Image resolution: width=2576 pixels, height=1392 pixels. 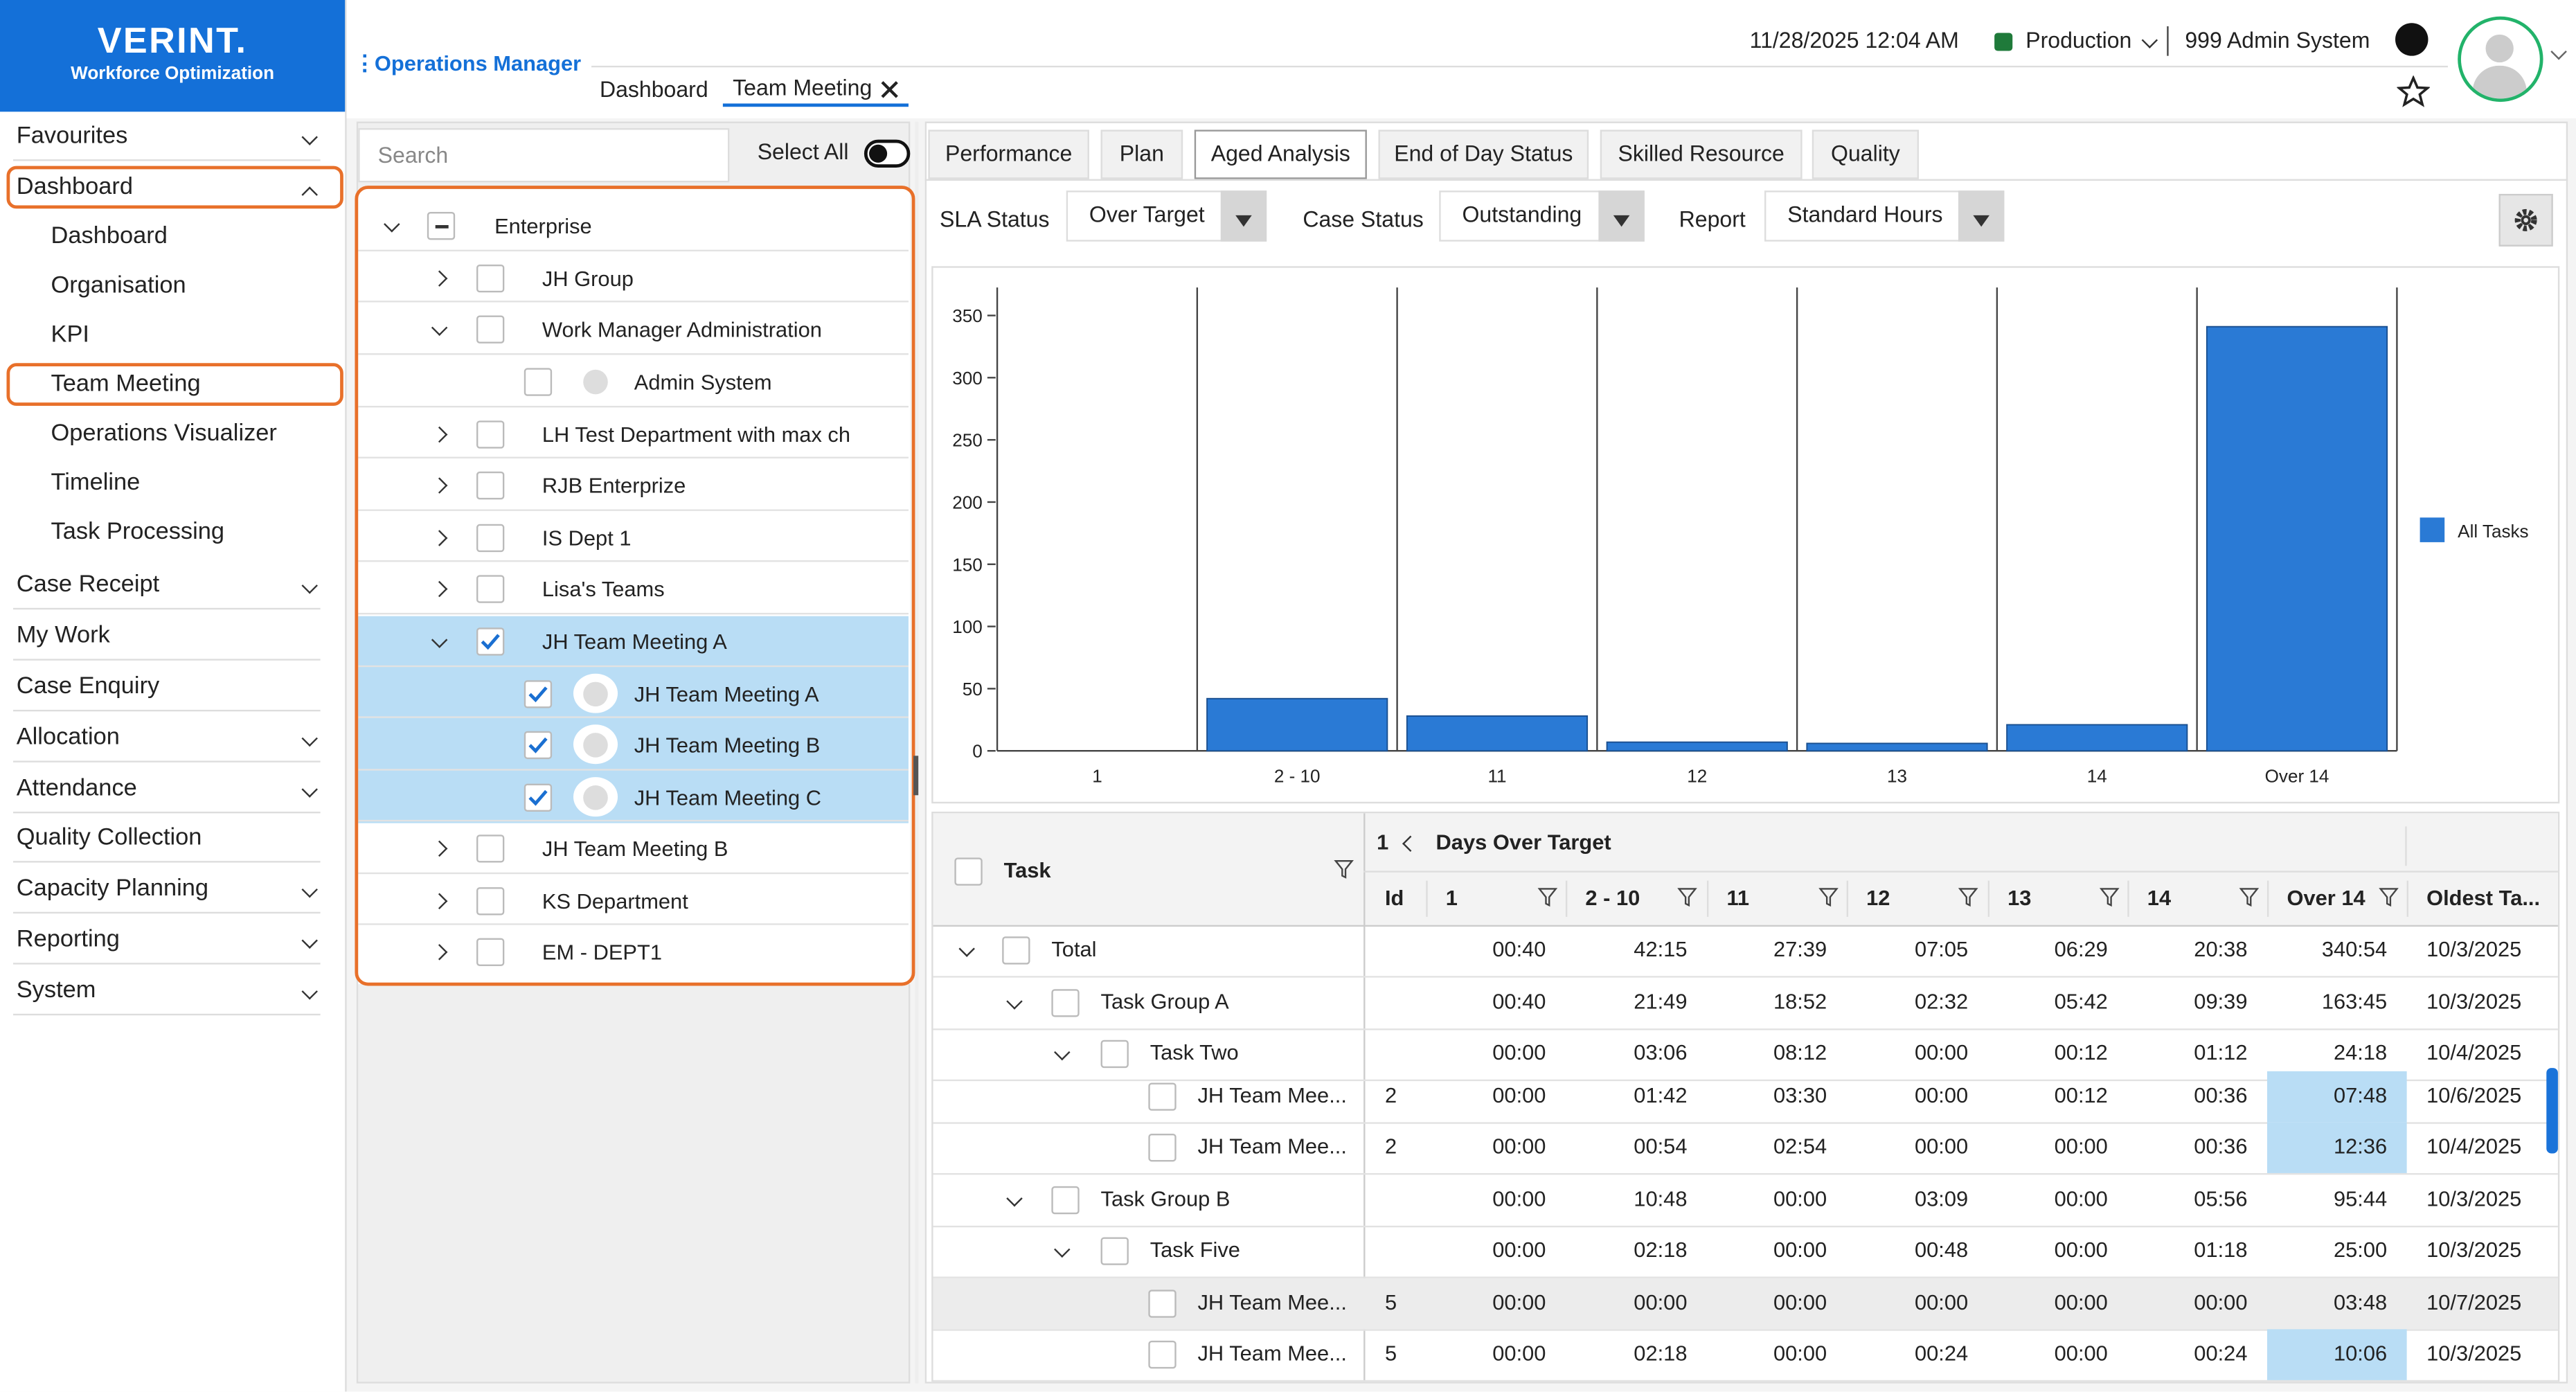 What do you see at coordinates (126, 384) in the screenshot?
I see `nav-item: Team Meeting` at bounding box center [126, 384].